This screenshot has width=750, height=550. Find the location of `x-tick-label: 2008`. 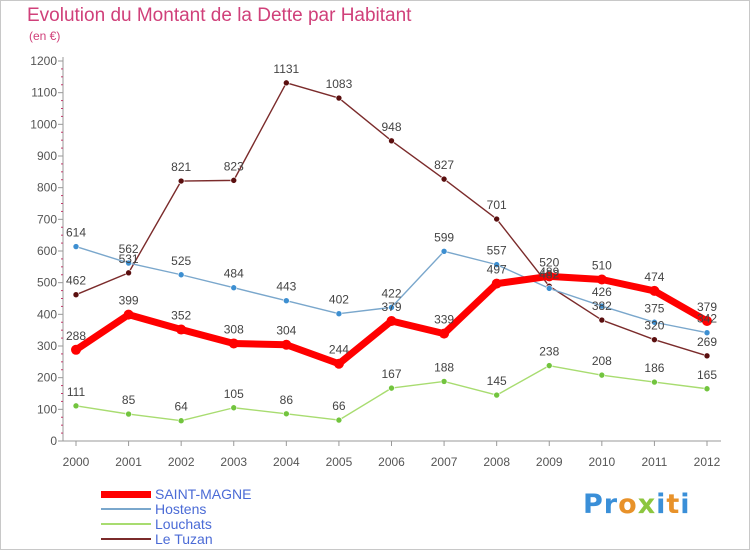

x-tick-label: 2008 is located at coordinates (496, 462).